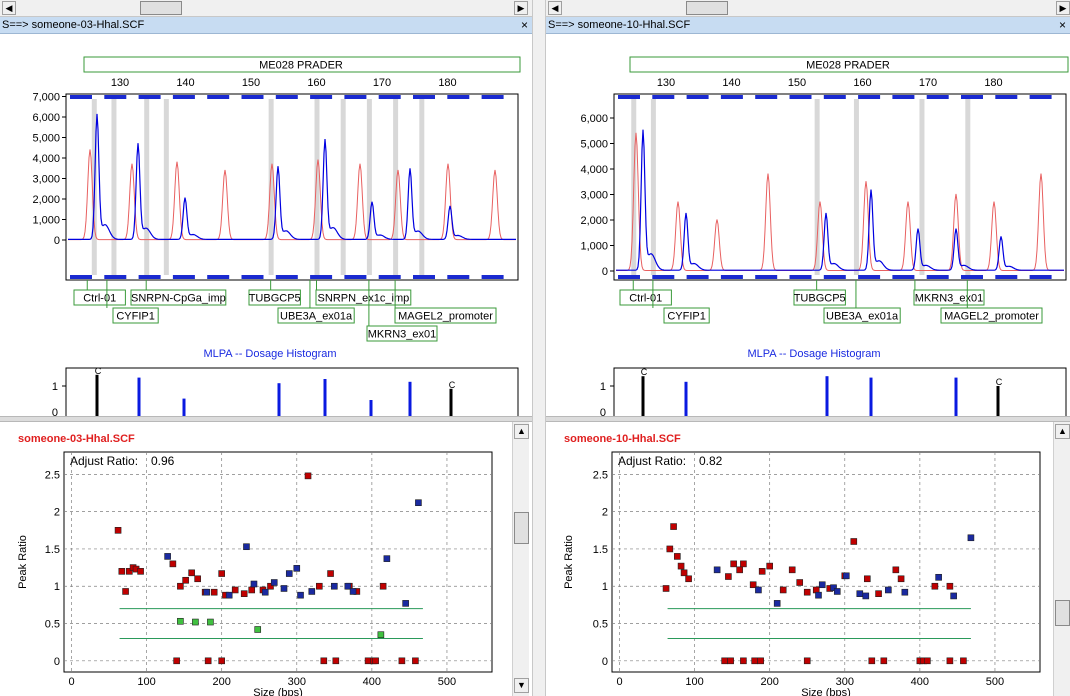  I want to click on x-tick-label: 400, so click(372, 682).